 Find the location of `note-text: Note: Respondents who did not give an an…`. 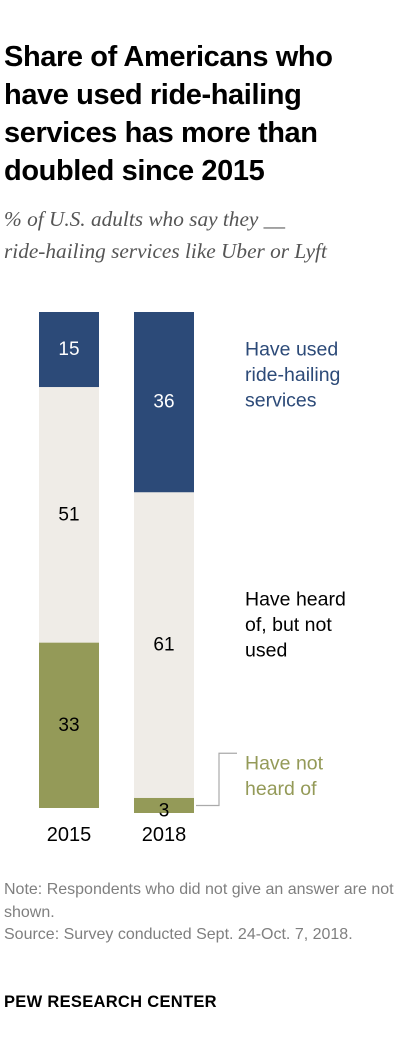

note-text: Note: Respondents who did not give an an… is located at coordinates (199, 901).